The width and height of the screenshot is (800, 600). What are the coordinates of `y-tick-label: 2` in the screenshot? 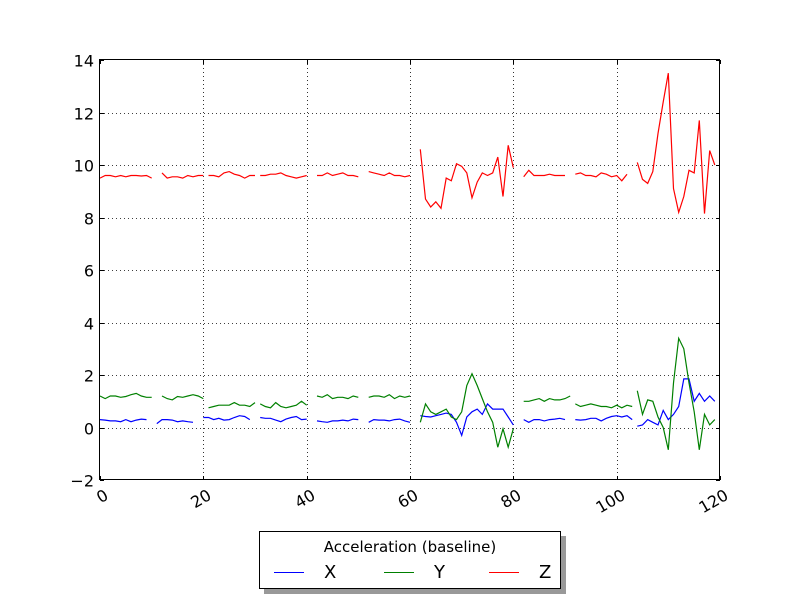 It's located at (89, 376).